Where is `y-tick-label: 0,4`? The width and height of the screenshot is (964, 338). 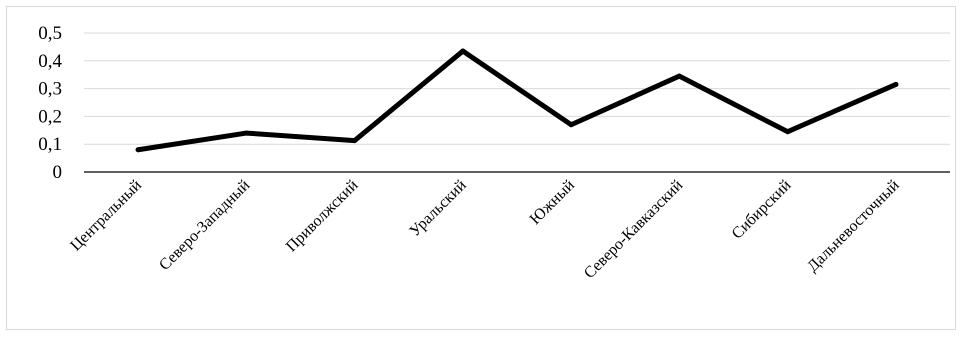 y-tick-label: 0,4 is located at coordinates (50, 61).